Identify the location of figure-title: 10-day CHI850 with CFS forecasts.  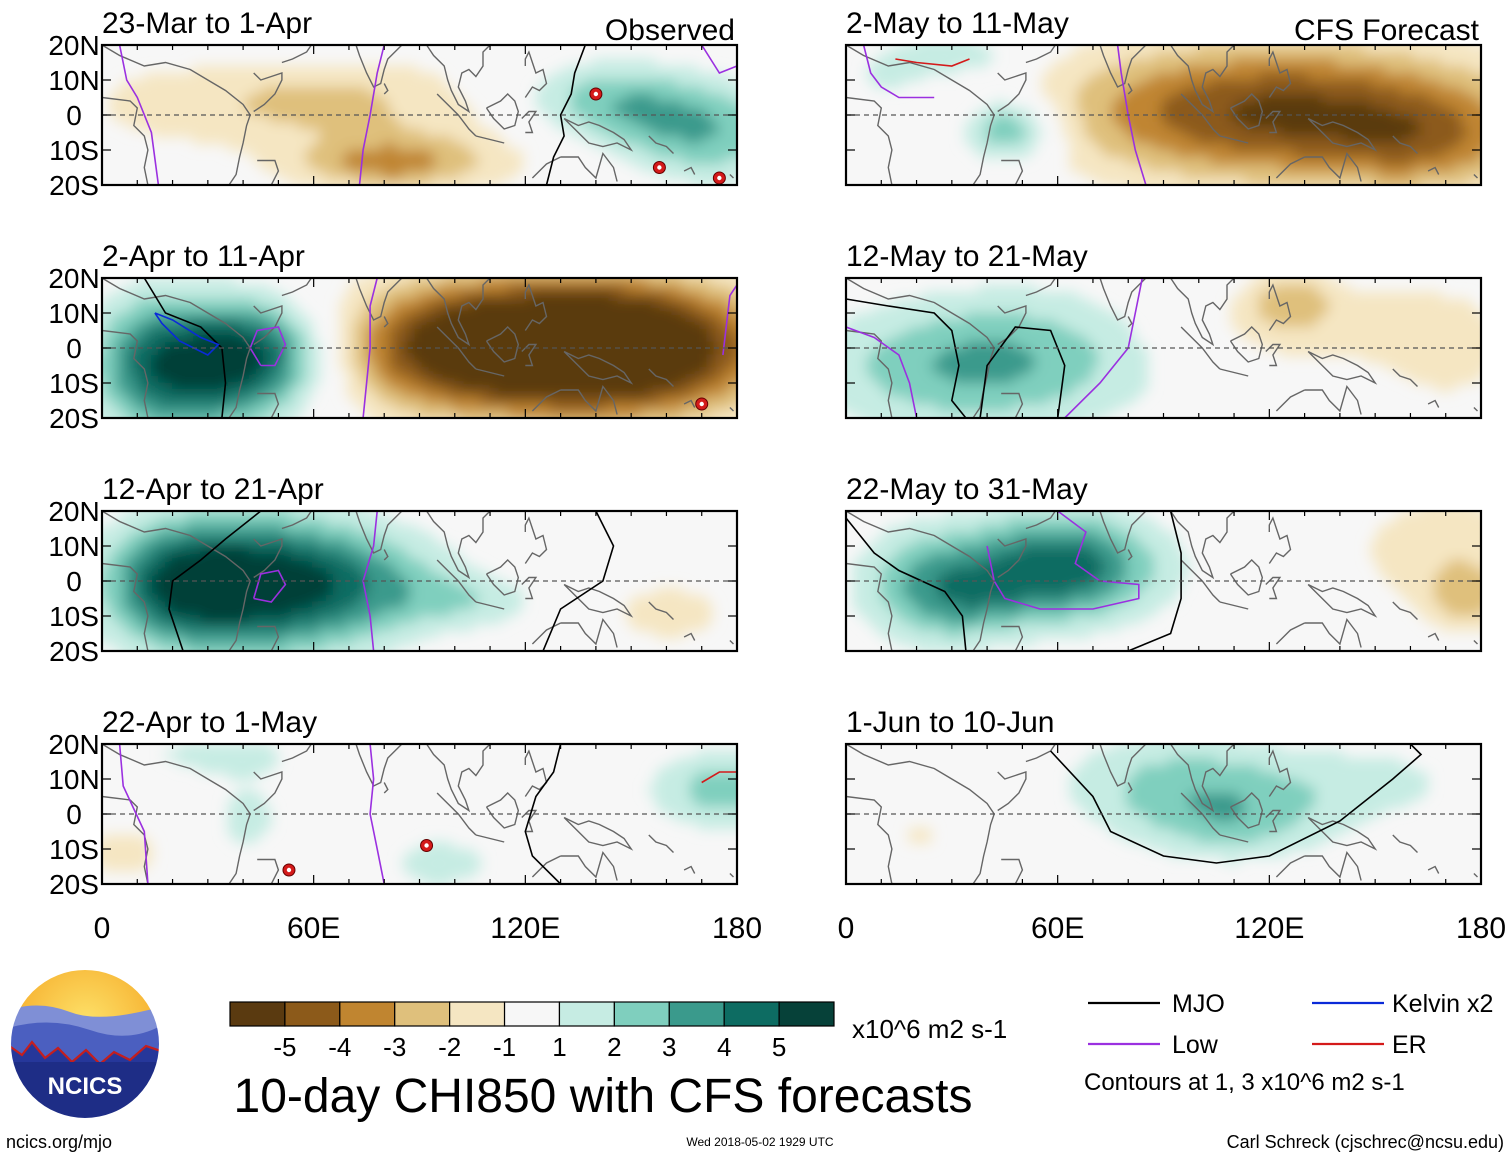
(603, 1096).